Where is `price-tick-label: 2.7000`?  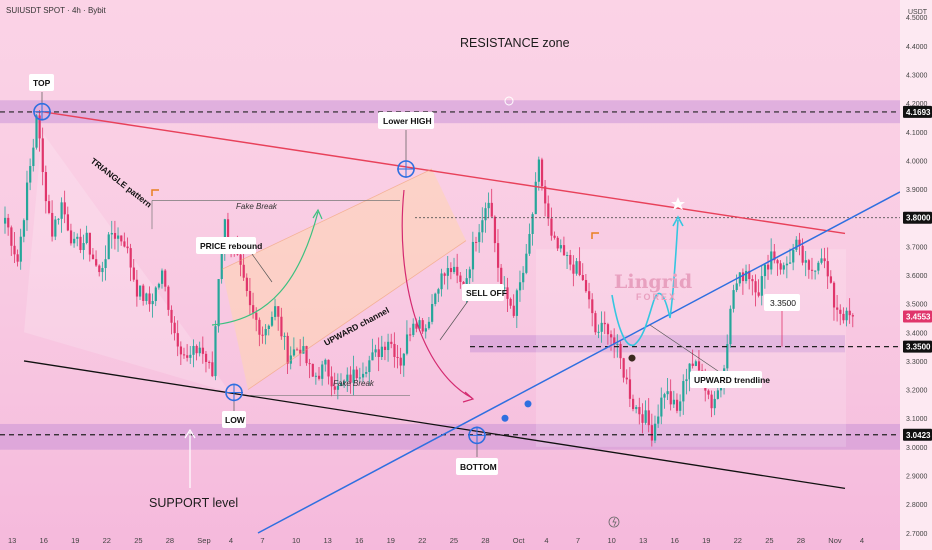 price-tick-label: 2.7000 is located at coordinates (917, 534).